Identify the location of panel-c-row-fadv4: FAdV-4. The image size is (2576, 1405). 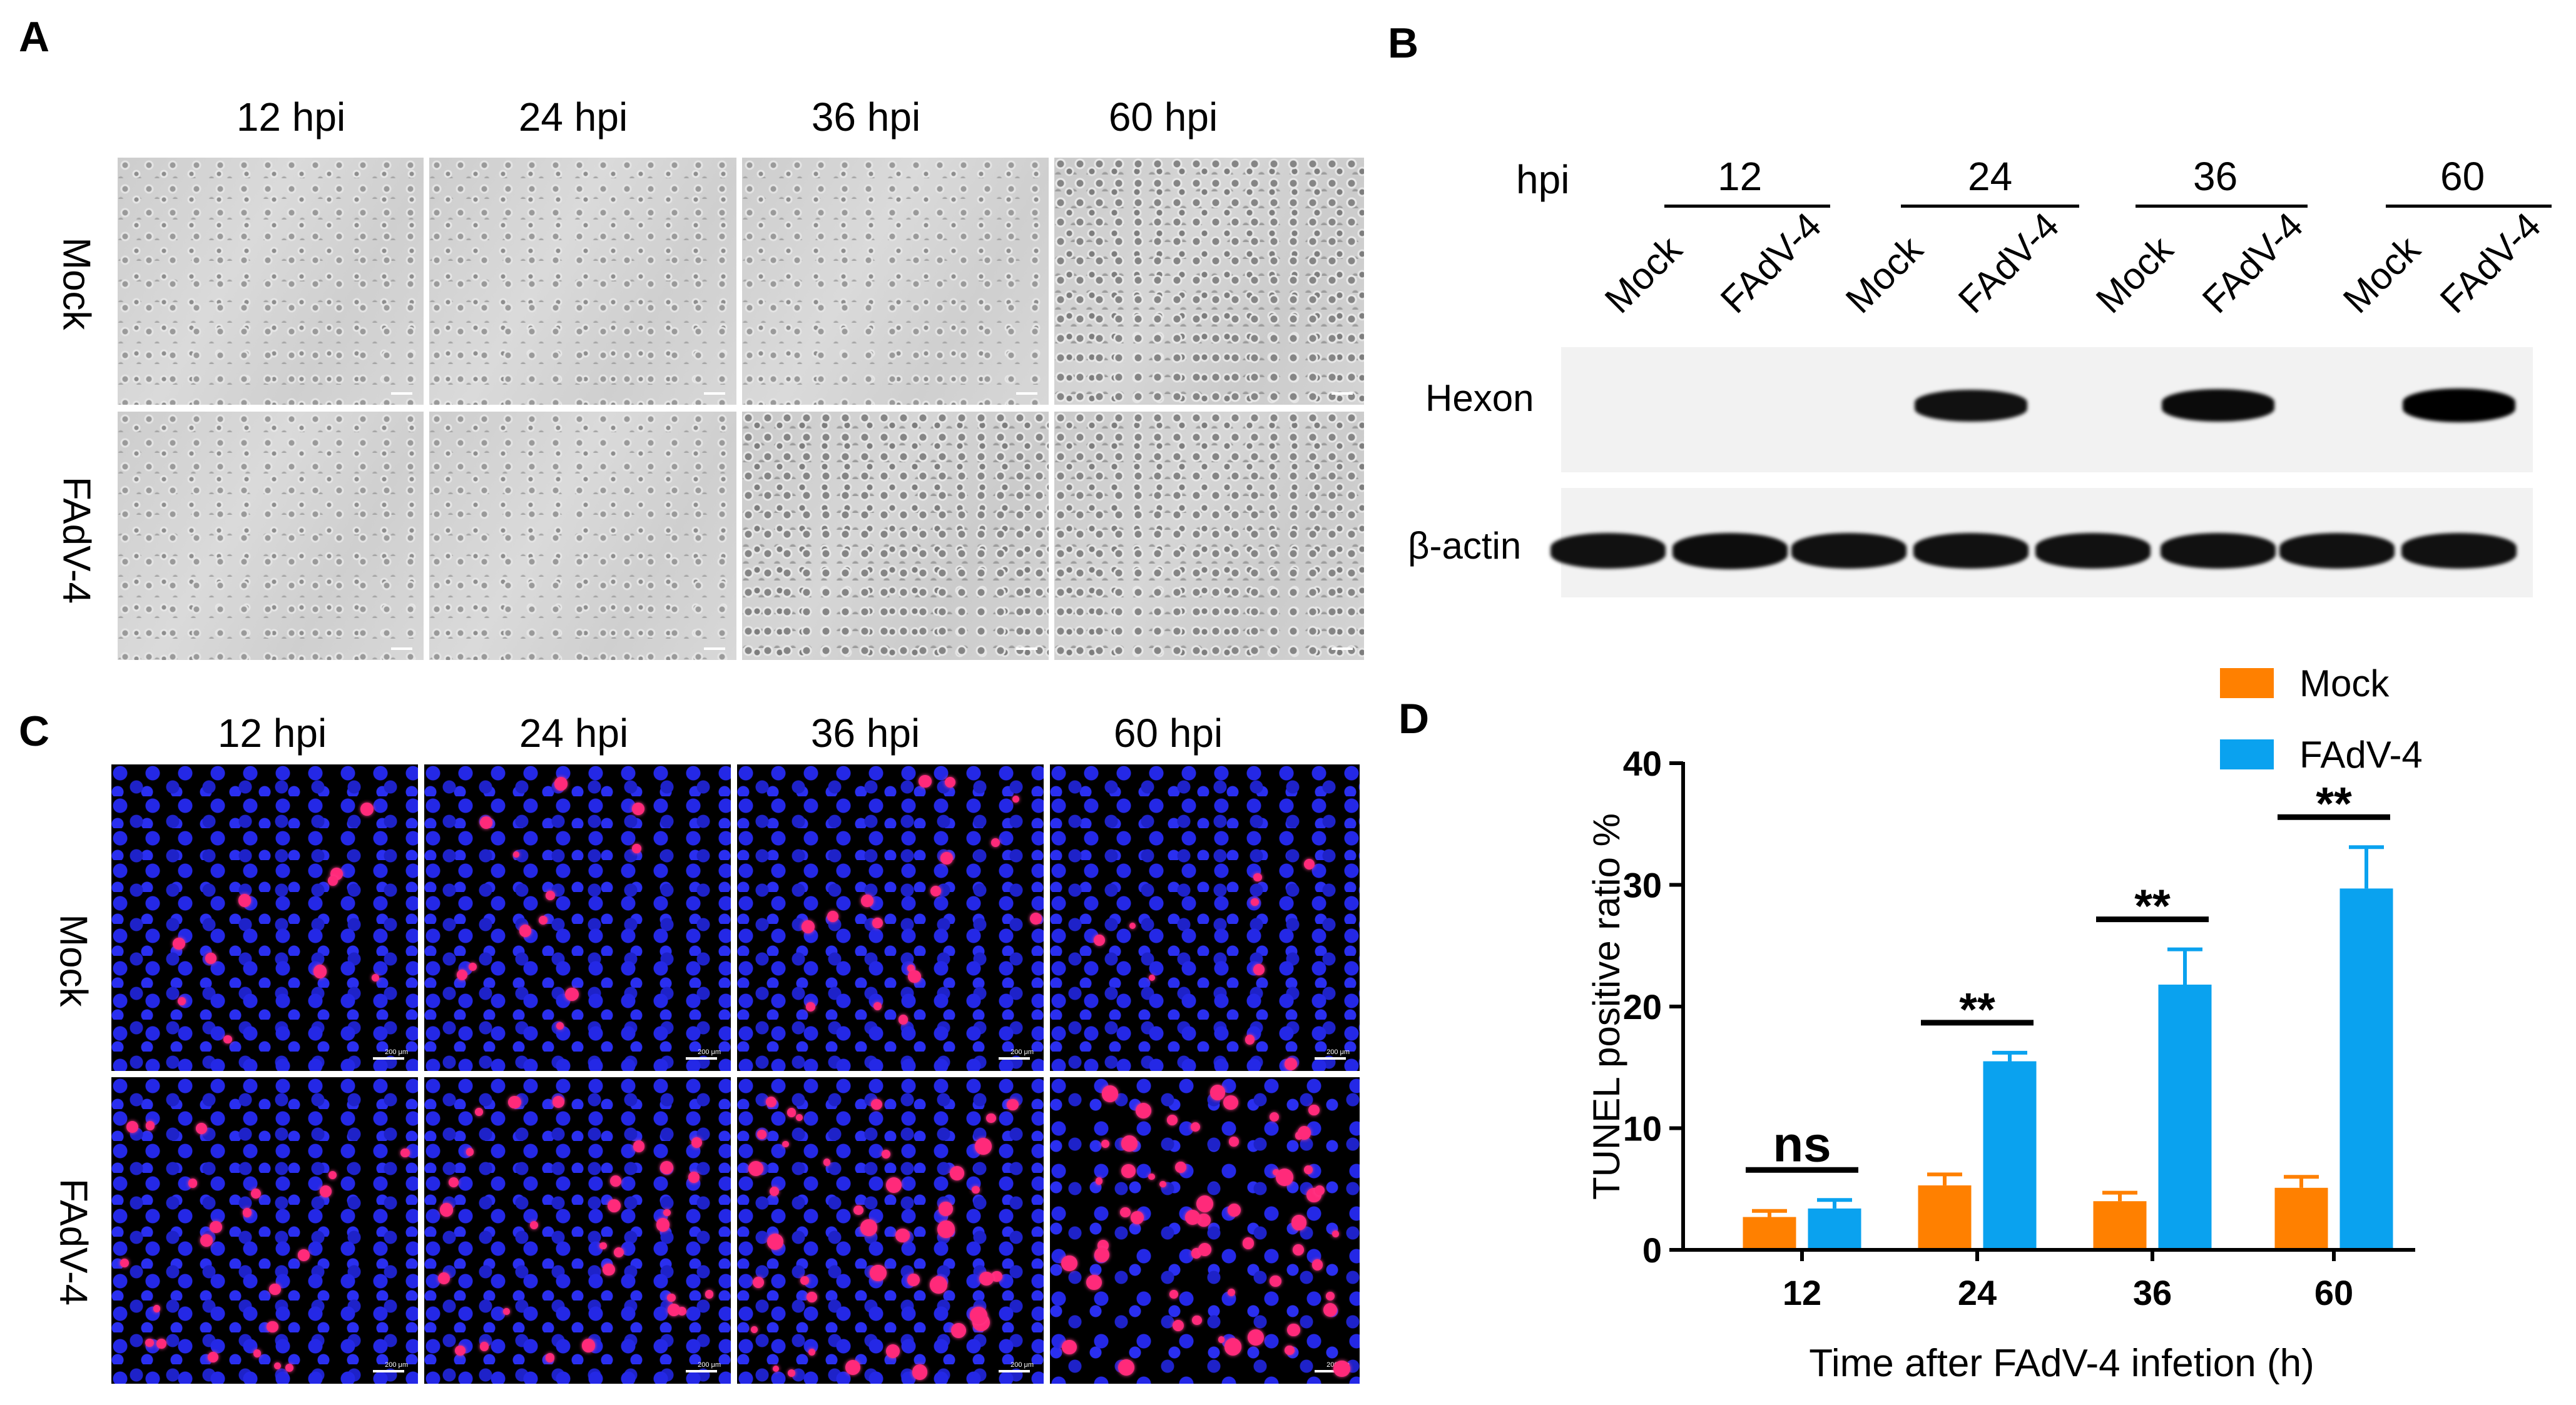
(73, 1242).